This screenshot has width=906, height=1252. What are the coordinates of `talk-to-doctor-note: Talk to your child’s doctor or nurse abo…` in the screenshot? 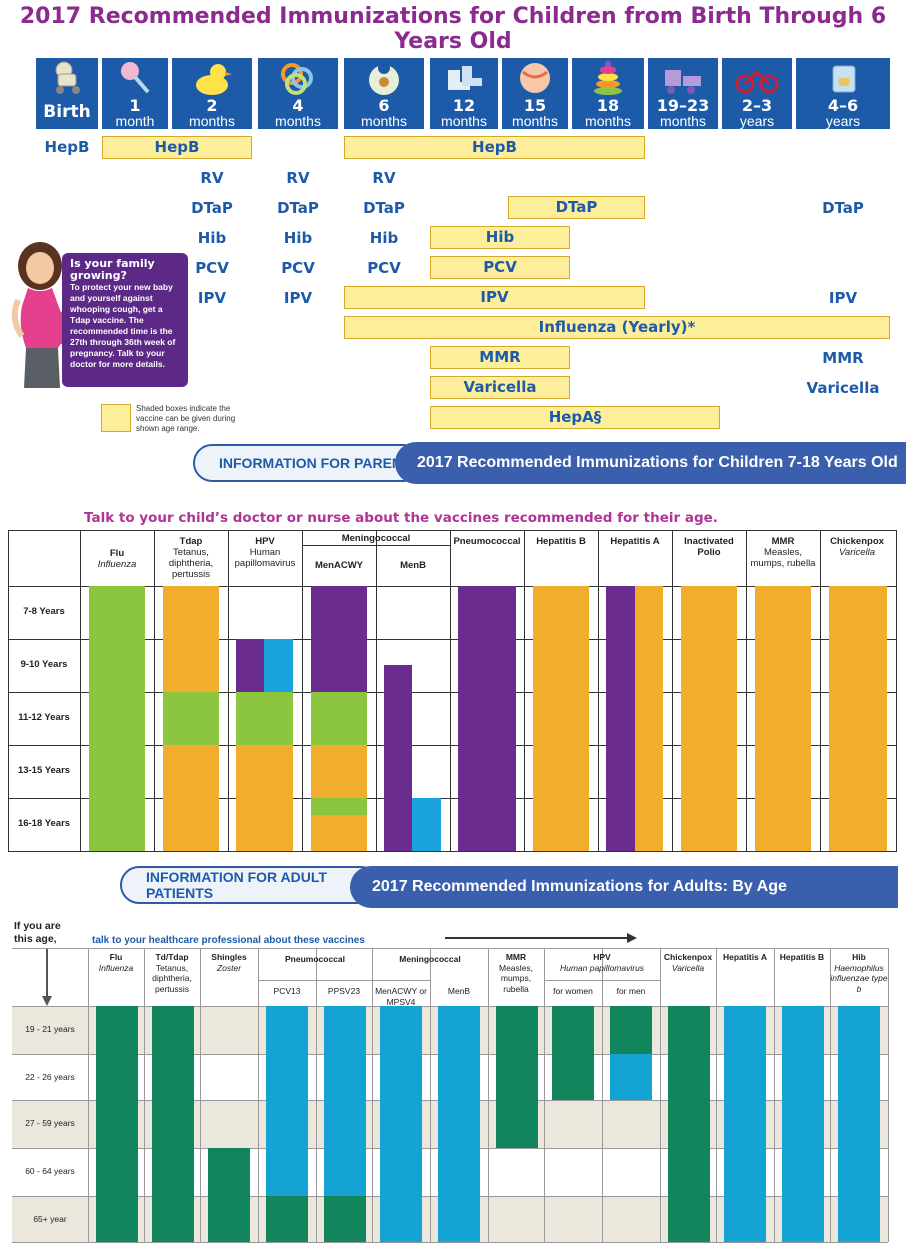 It's located at (401, 518).